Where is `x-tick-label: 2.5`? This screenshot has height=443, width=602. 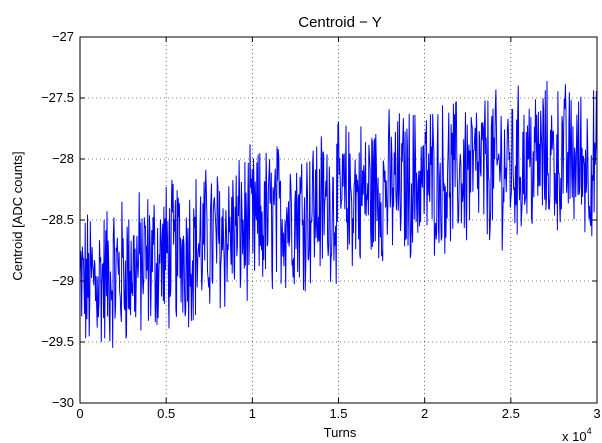
x-tick-label: 2.5 is located at coordinates (511, 413).